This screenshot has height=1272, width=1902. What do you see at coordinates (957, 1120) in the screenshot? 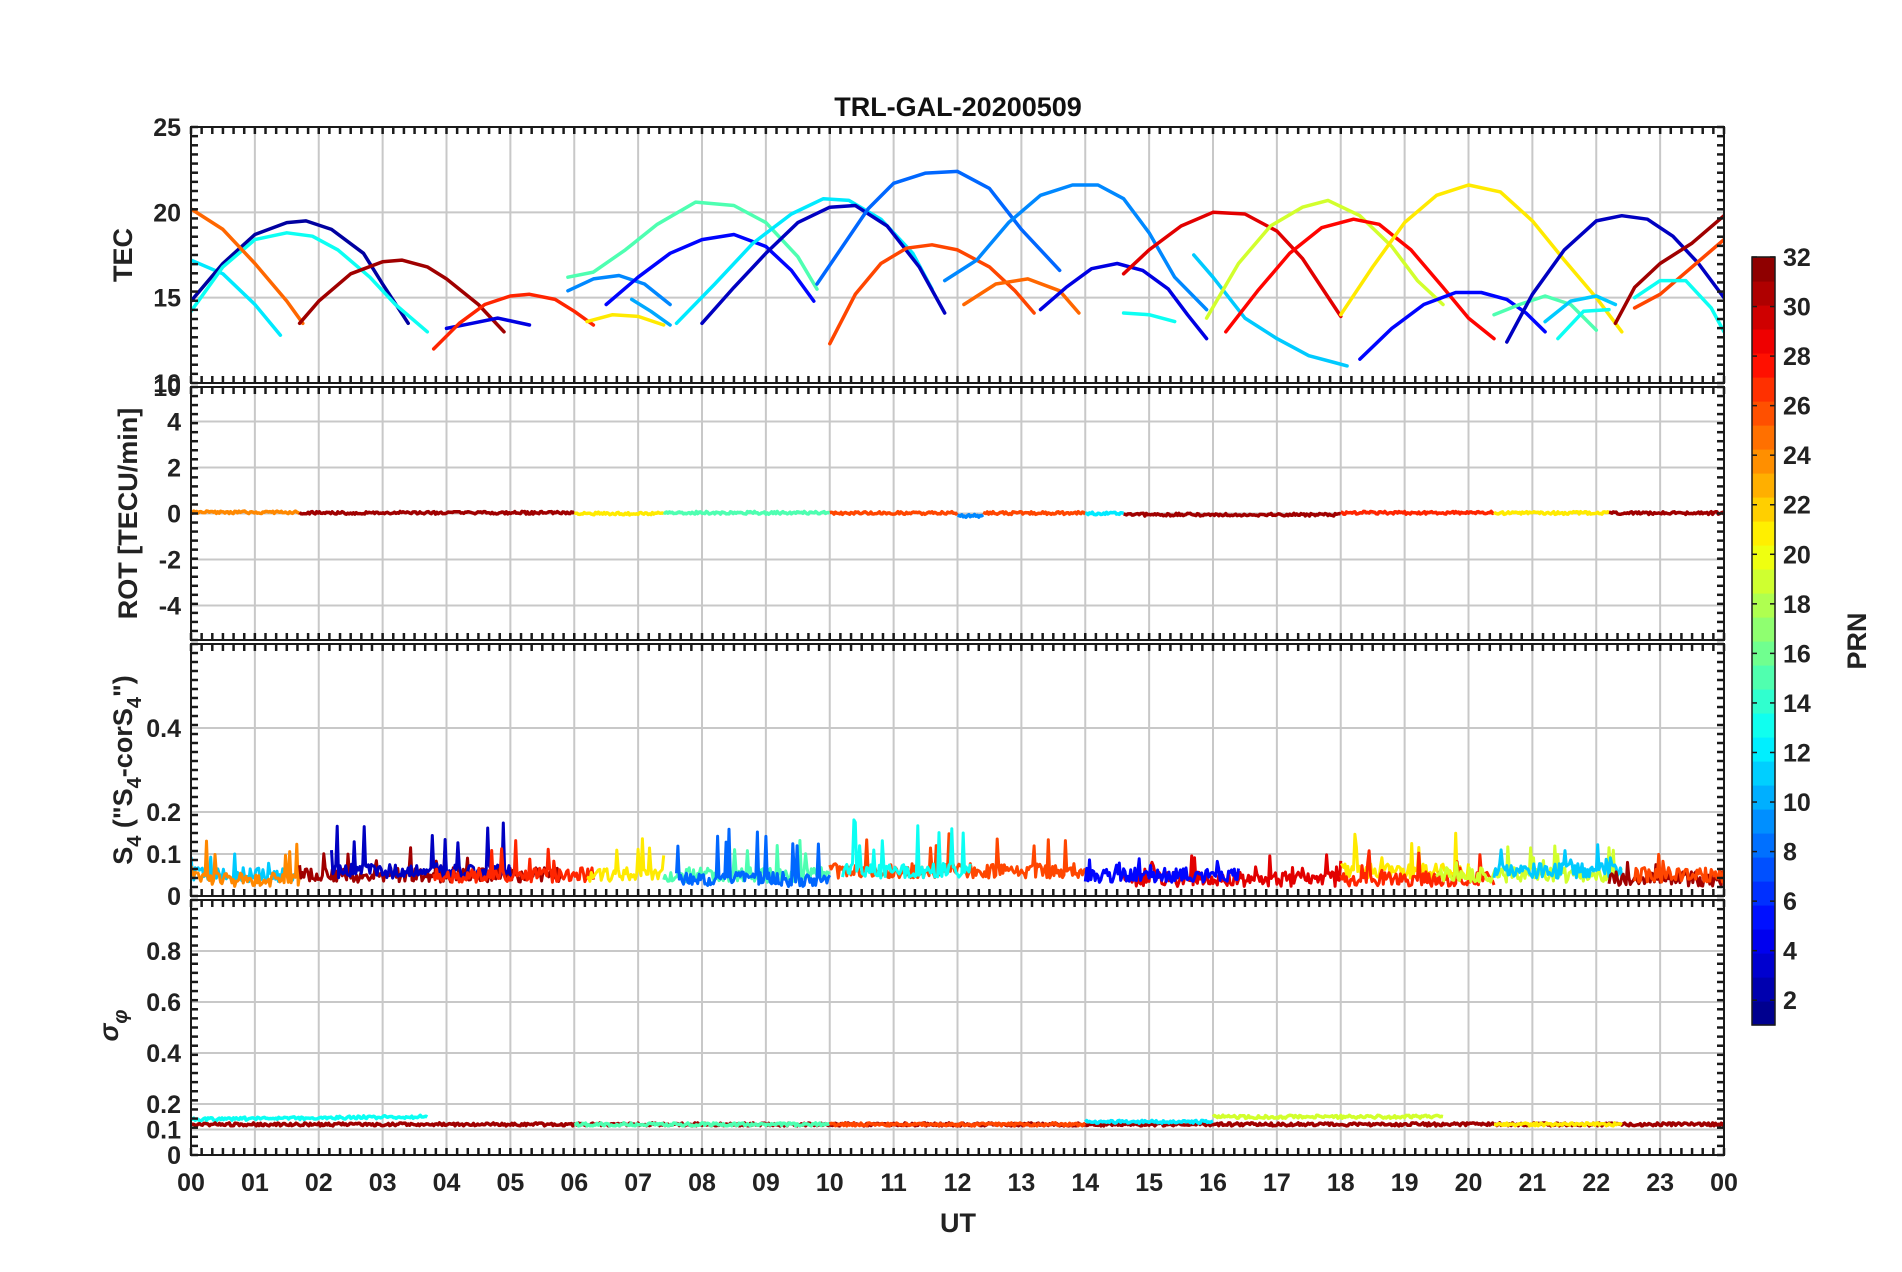
I see `panel-sigma_phi-series` at bounding box center [957, 1120].